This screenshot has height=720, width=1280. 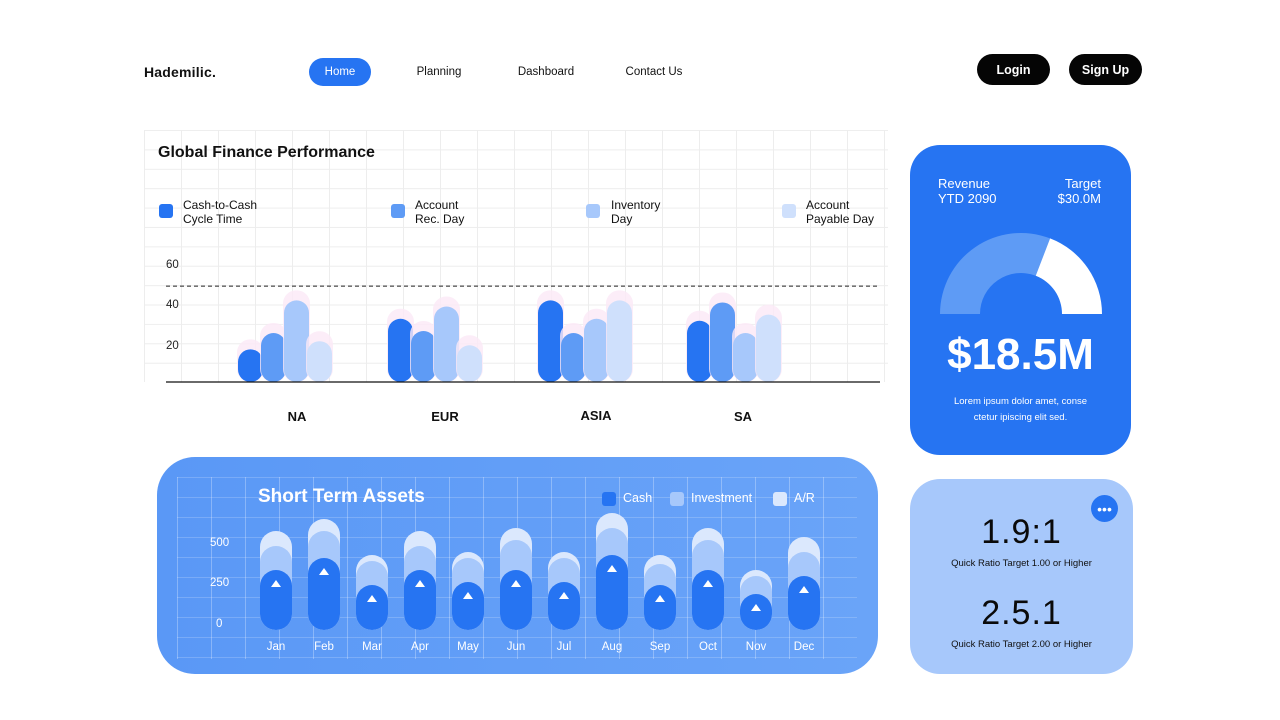 What do you see at coordinates (297, 416) in the screenshot?
I see `region-label-na: NA` at bounding box center [297, 416].